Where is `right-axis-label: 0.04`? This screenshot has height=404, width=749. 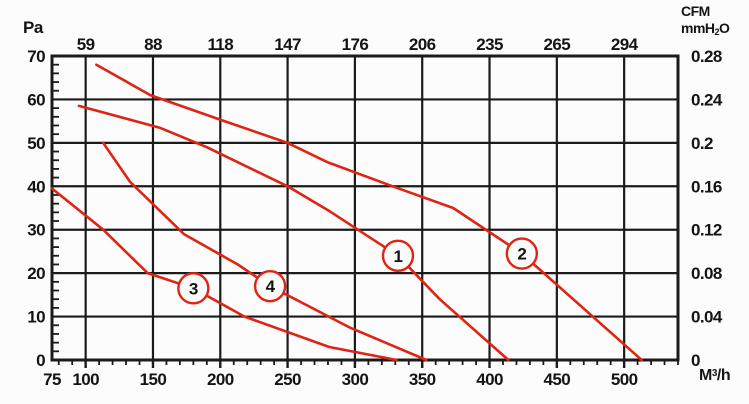 right-axis-label: 0.04 is located at coordinates (707, 317).